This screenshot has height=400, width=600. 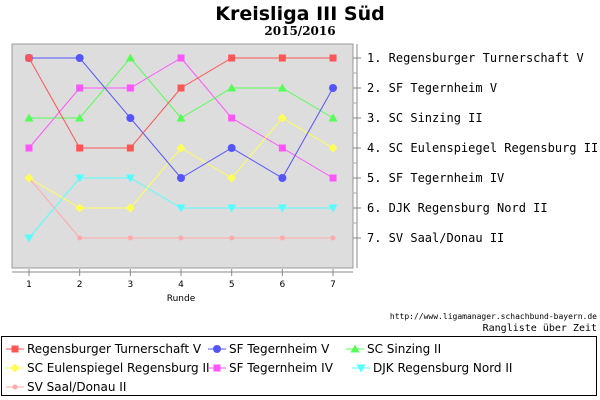 What do you see at coordinates (282, 285) in the screenshot?
I see `x-tick-label: 6` at bounding box center [282, 285].